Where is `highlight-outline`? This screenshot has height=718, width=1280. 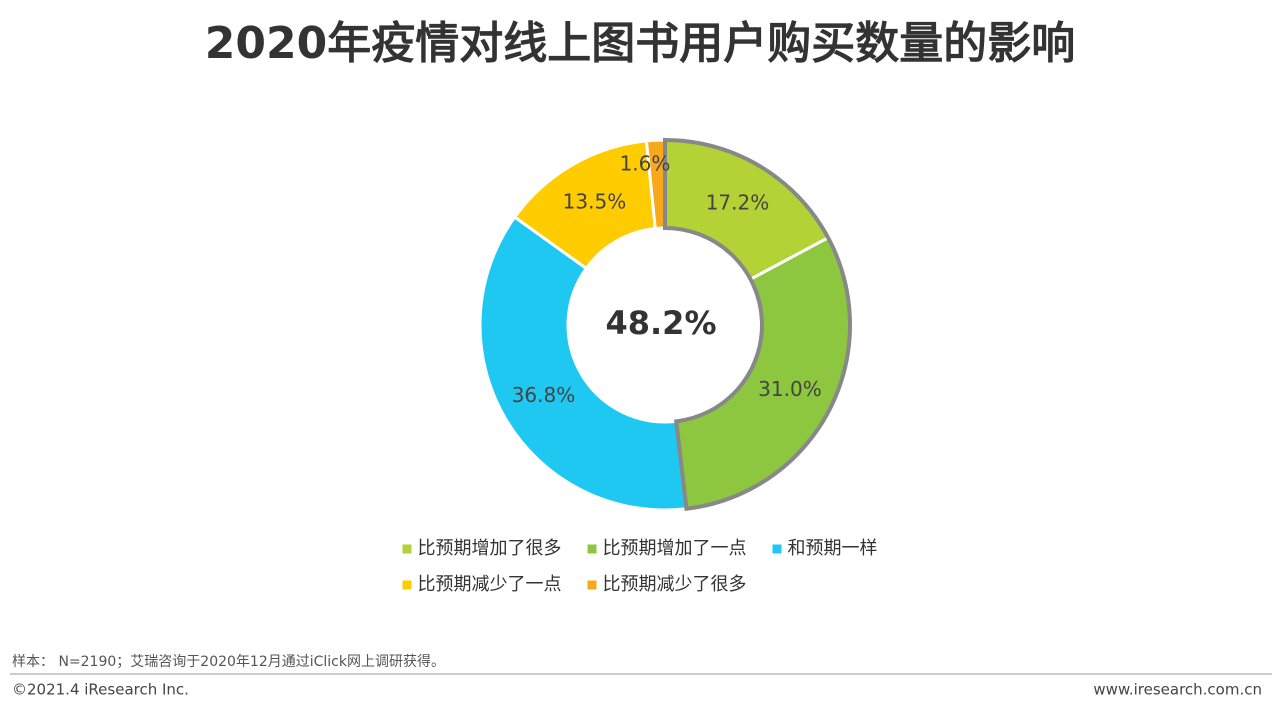 highlight-outline is located at coordinates (757, 324).